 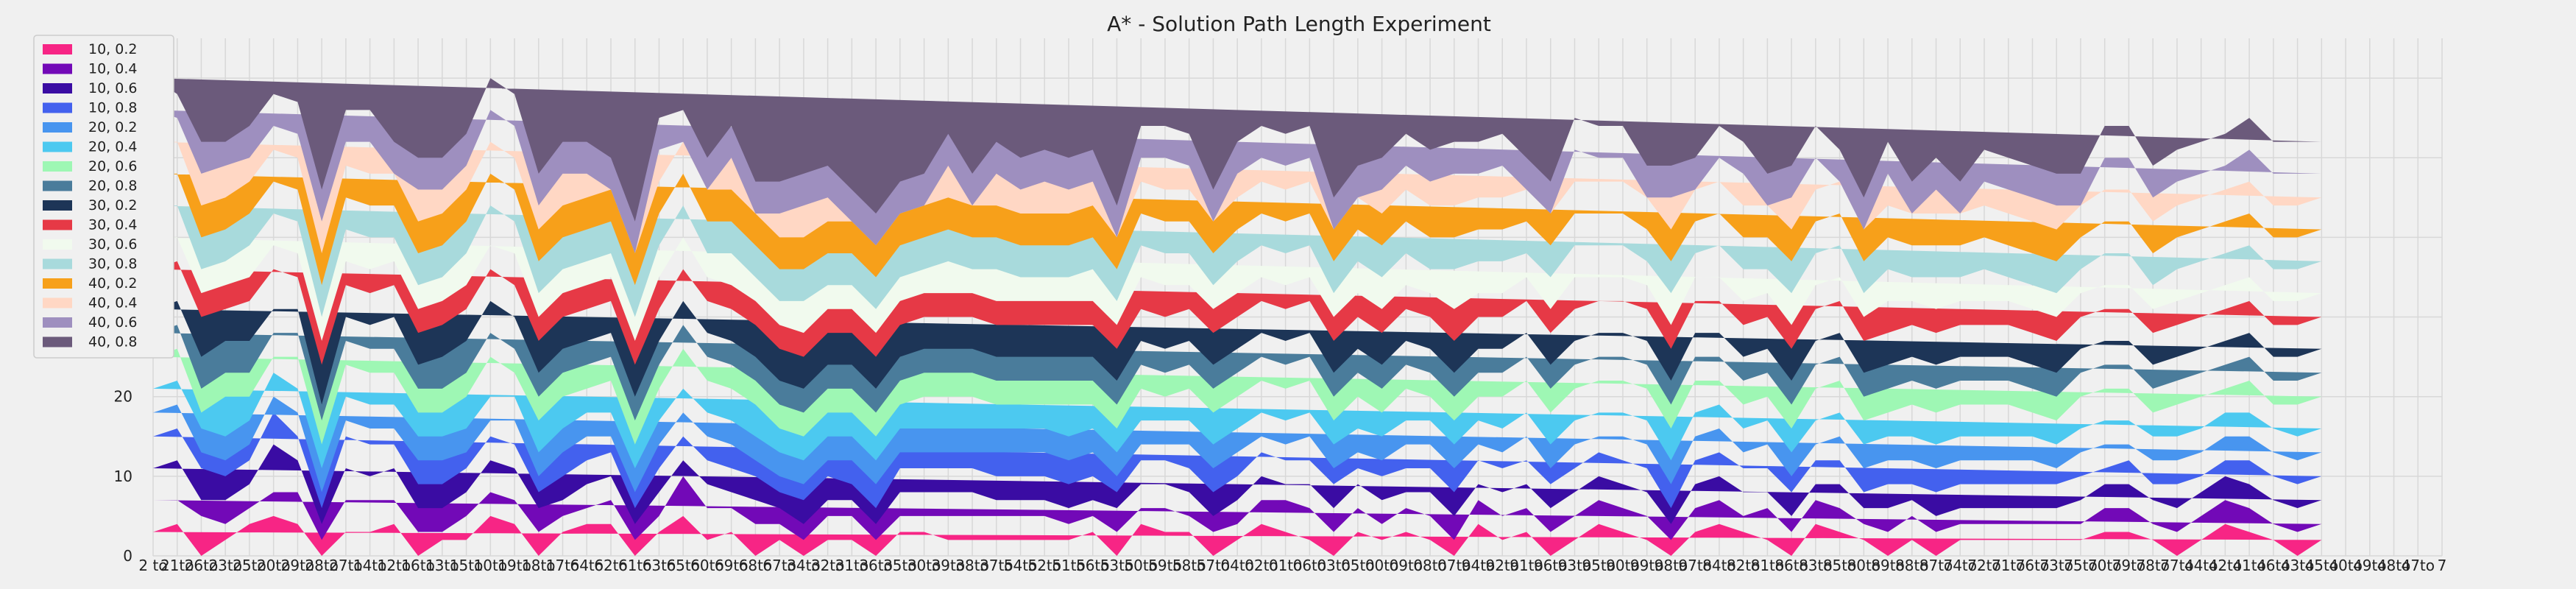 What do you see at coordinates (2105, 565) in the screenshot?
I see `x-tick-label: 70to` at bounding box center [2105, 565].